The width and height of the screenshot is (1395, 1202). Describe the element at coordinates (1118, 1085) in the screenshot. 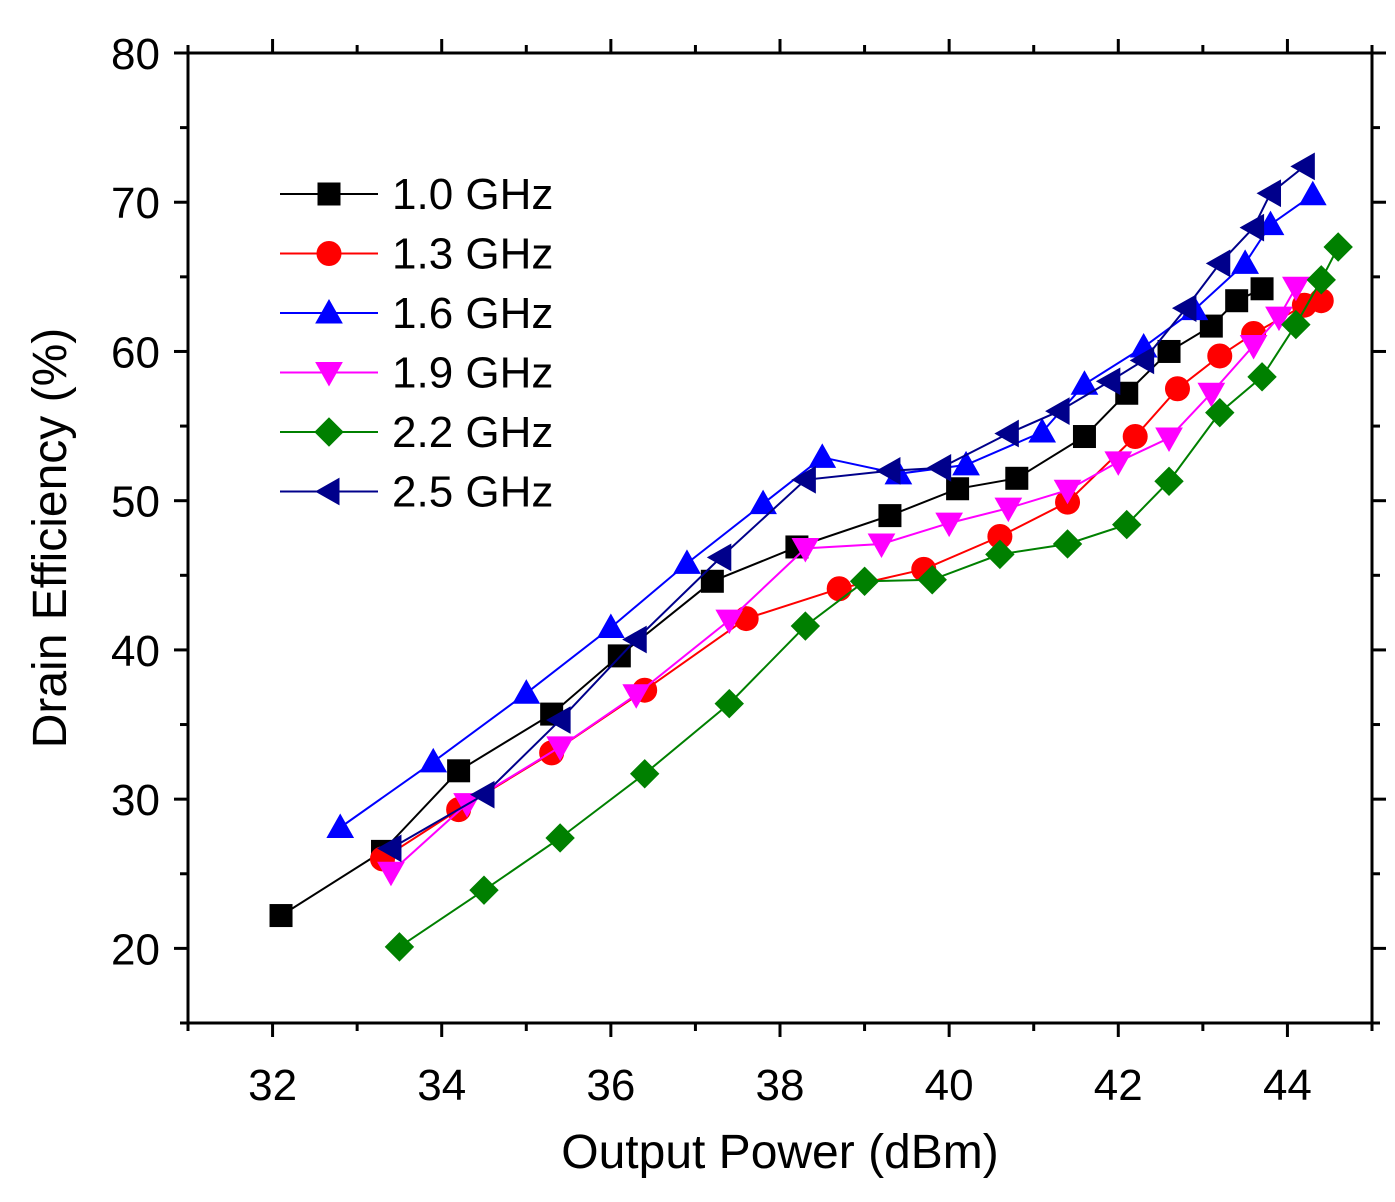

I see `x-tick-label: 42` at that location.